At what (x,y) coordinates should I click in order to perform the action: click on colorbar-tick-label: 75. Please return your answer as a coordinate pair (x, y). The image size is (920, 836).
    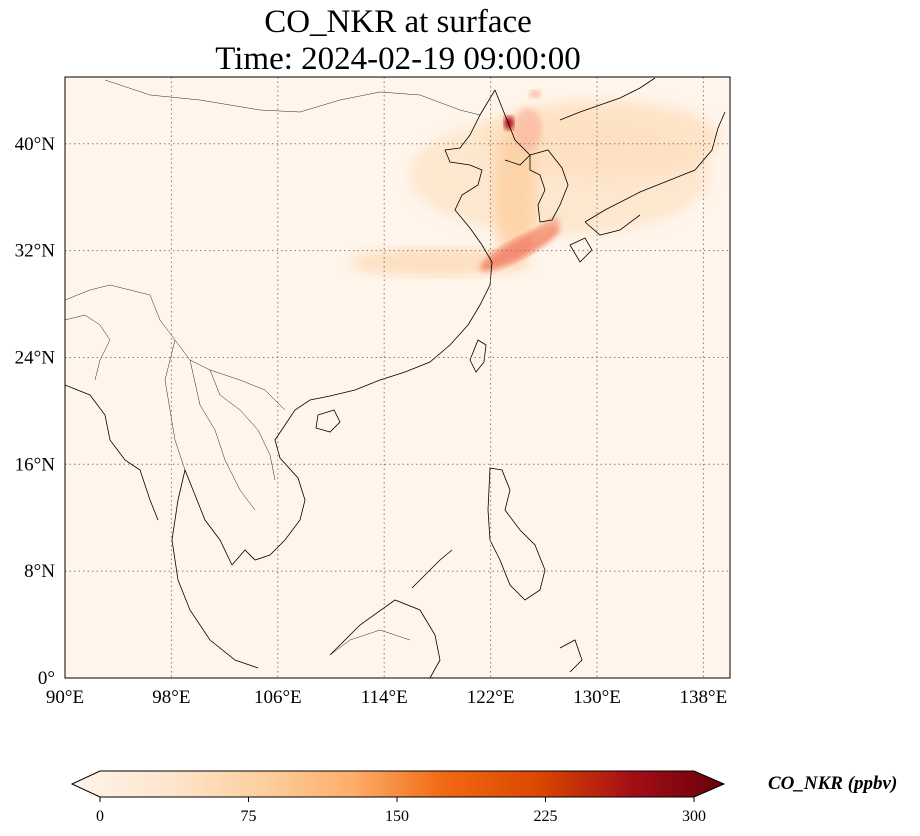
    Looking at the image, I should click on (249, 816).